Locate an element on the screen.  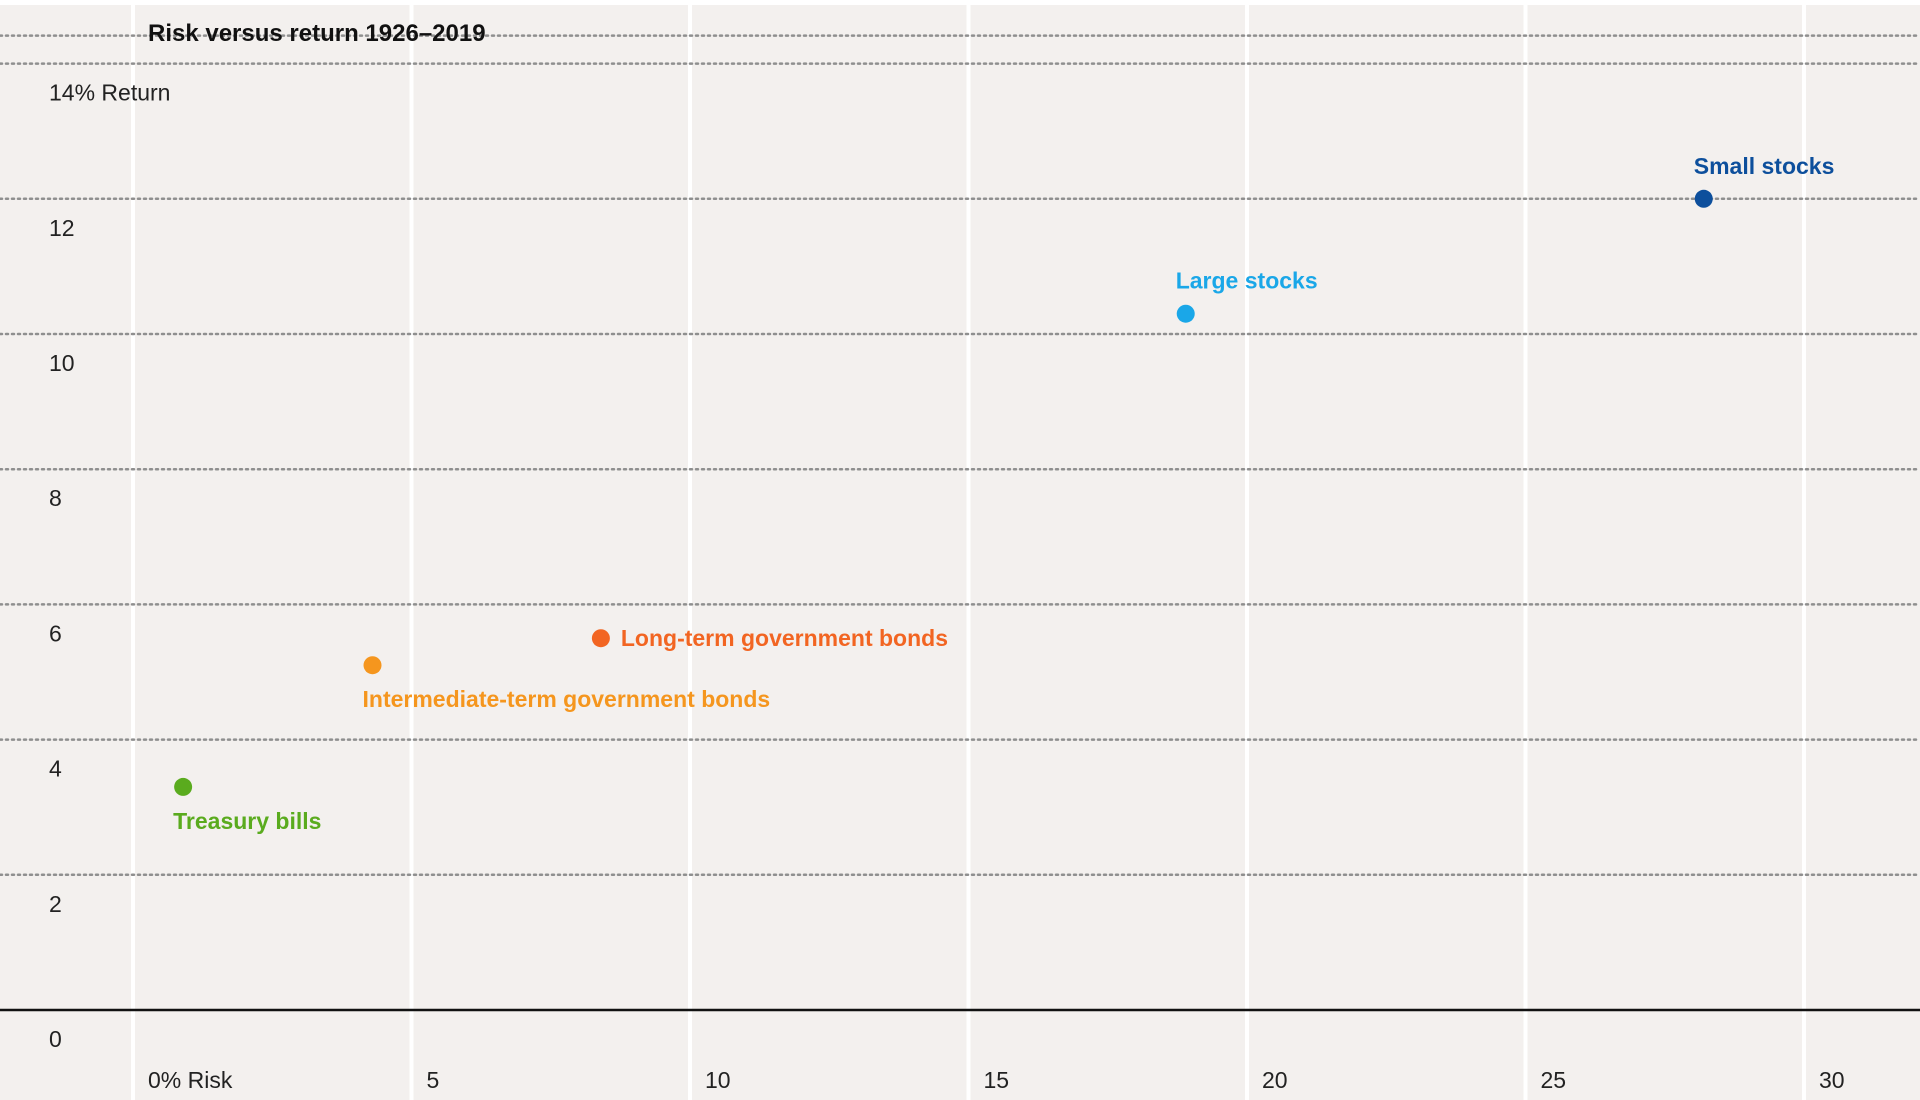
data-point-label: Long-term government bonds is located at coordinates (784, 638).